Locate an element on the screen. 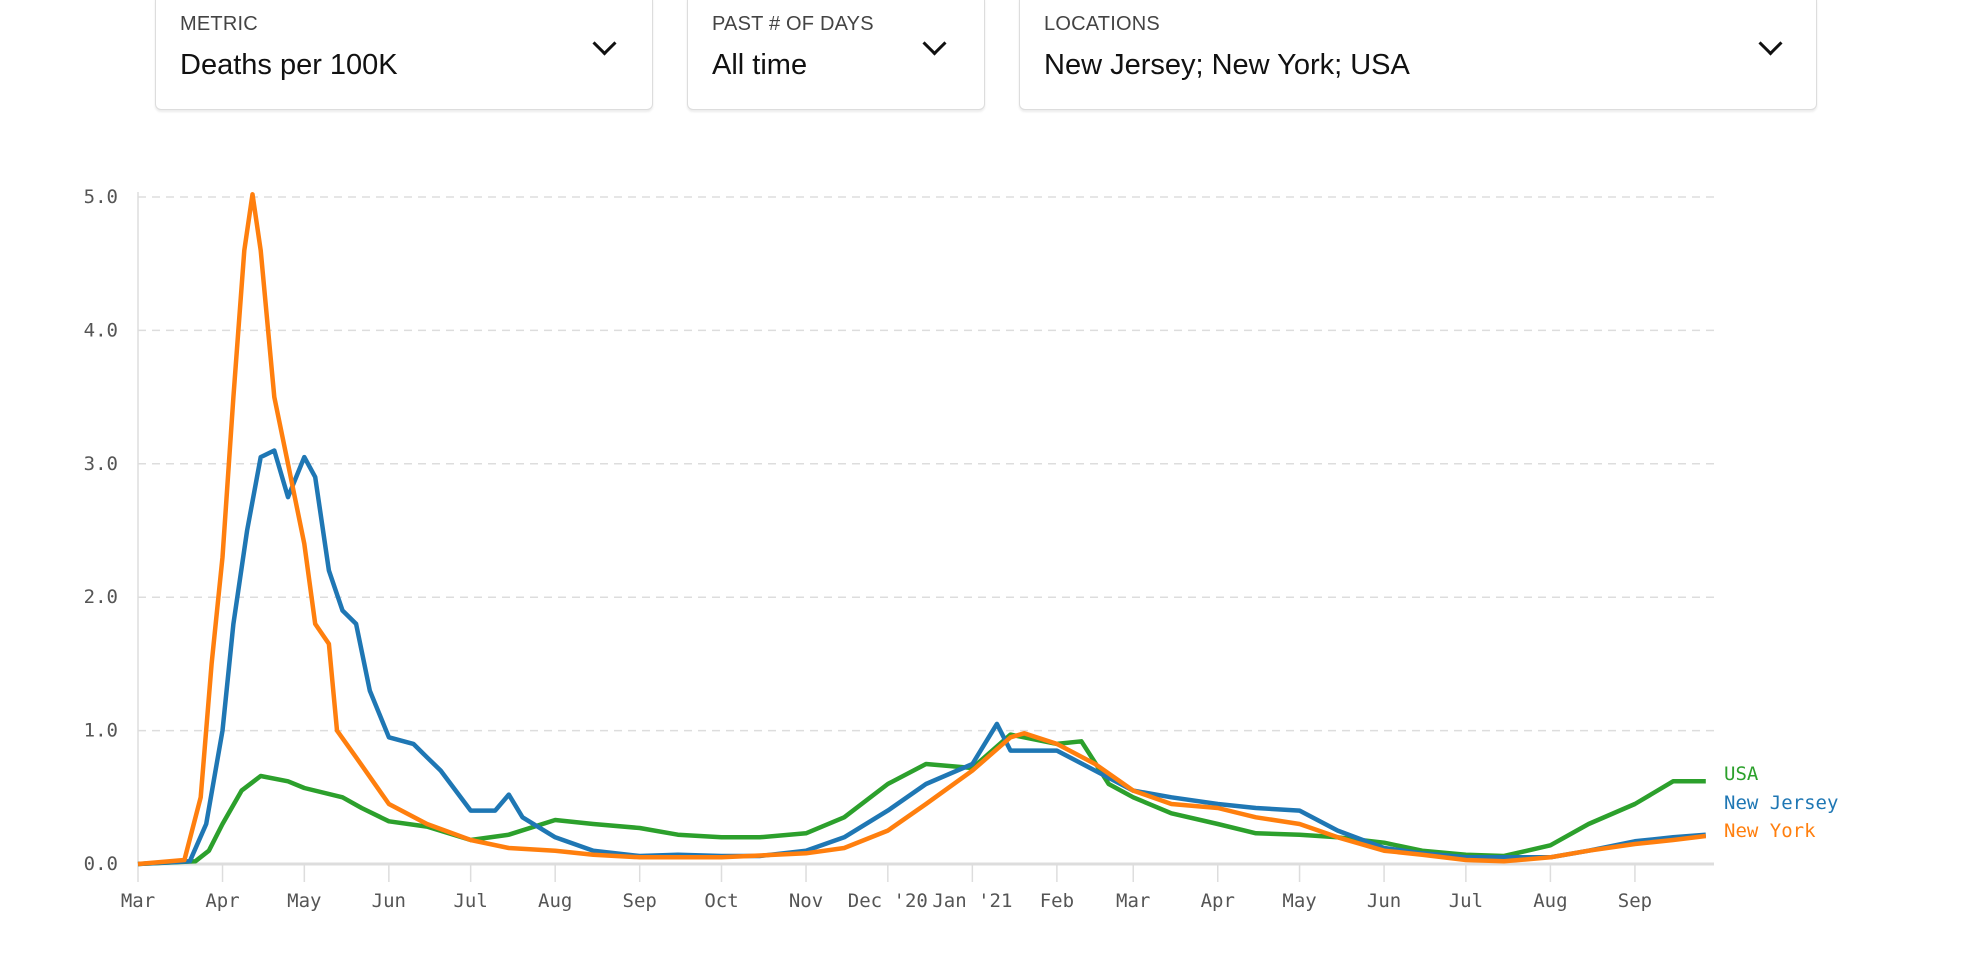 The width and height of the screenshot is (1972, 960). x-tick-label: Jan '21 is located at coordinates (972, 901).